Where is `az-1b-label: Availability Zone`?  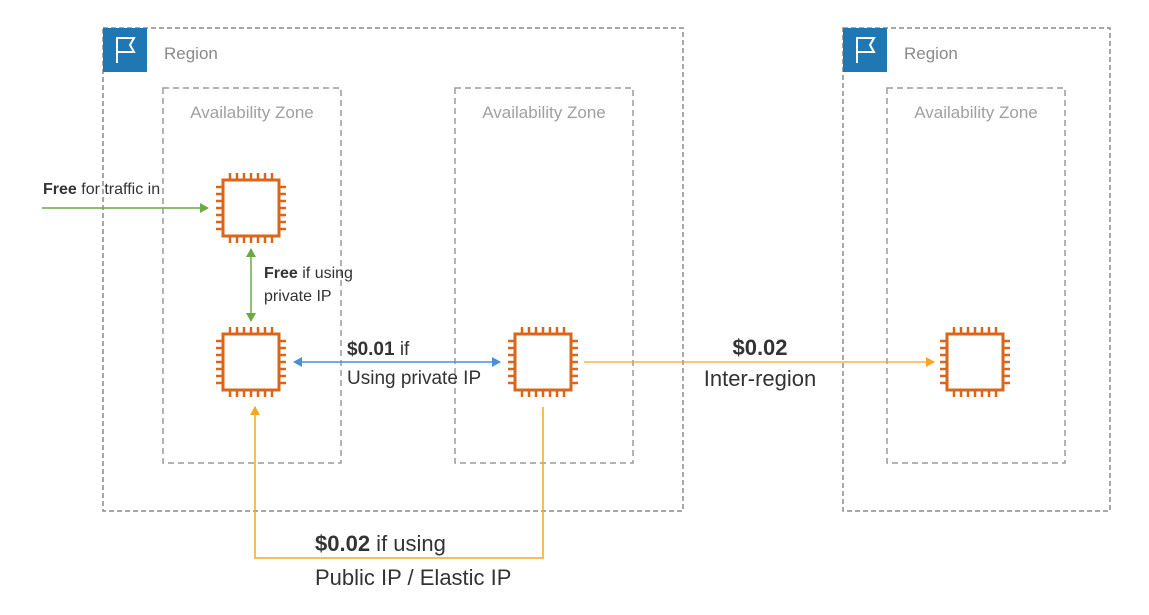
az-1b-label: Availability Zone is located at coordinates (543, 112).